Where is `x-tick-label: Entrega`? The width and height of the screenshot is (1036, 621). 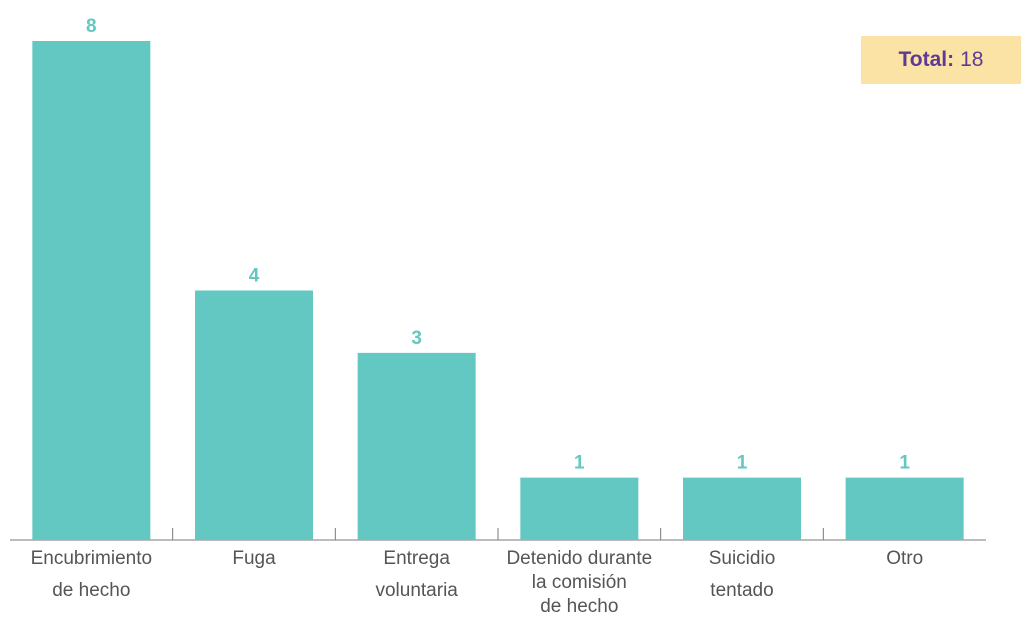 x-tick-label: Entrega is located at coordinates (416, 558).